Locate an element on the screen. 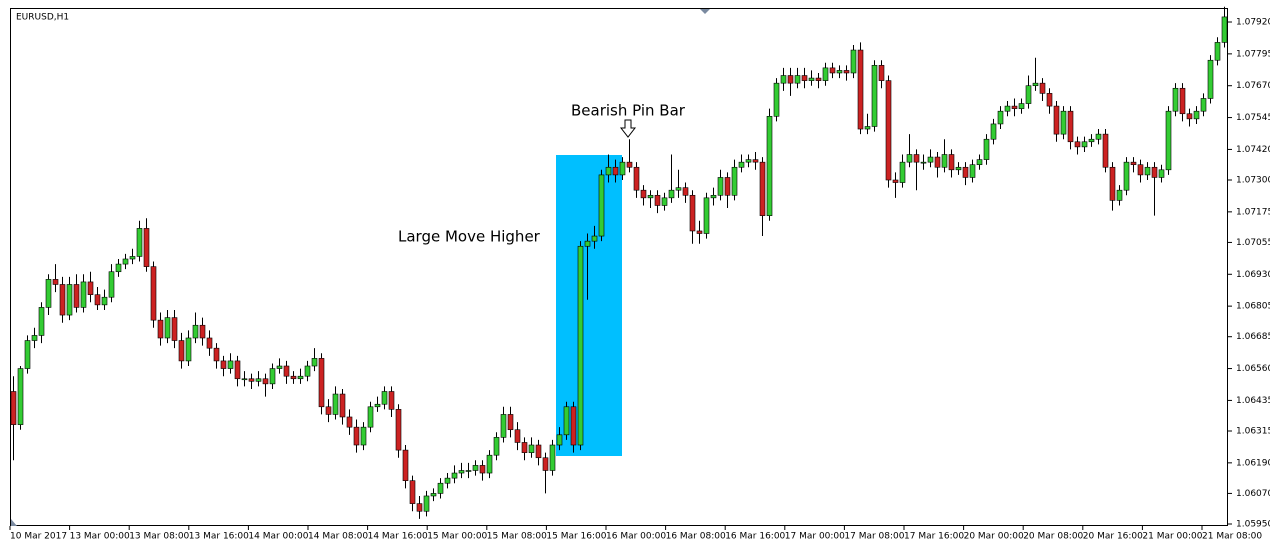 The width and height of the screenshot is (1270, 542). y-tick-label: 1.07055 is located at coordinates (1253, 243).